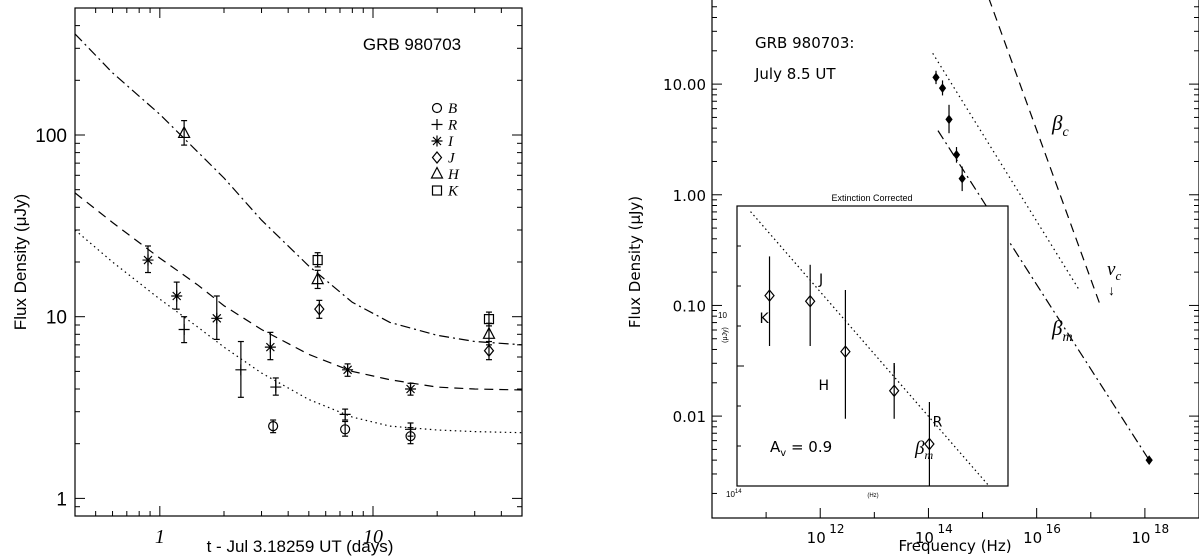  What do you see at coordinates (836, 529) in the screenshot?
I see `right-x-tick-exponent: 12` at bounding box center [836, 529].